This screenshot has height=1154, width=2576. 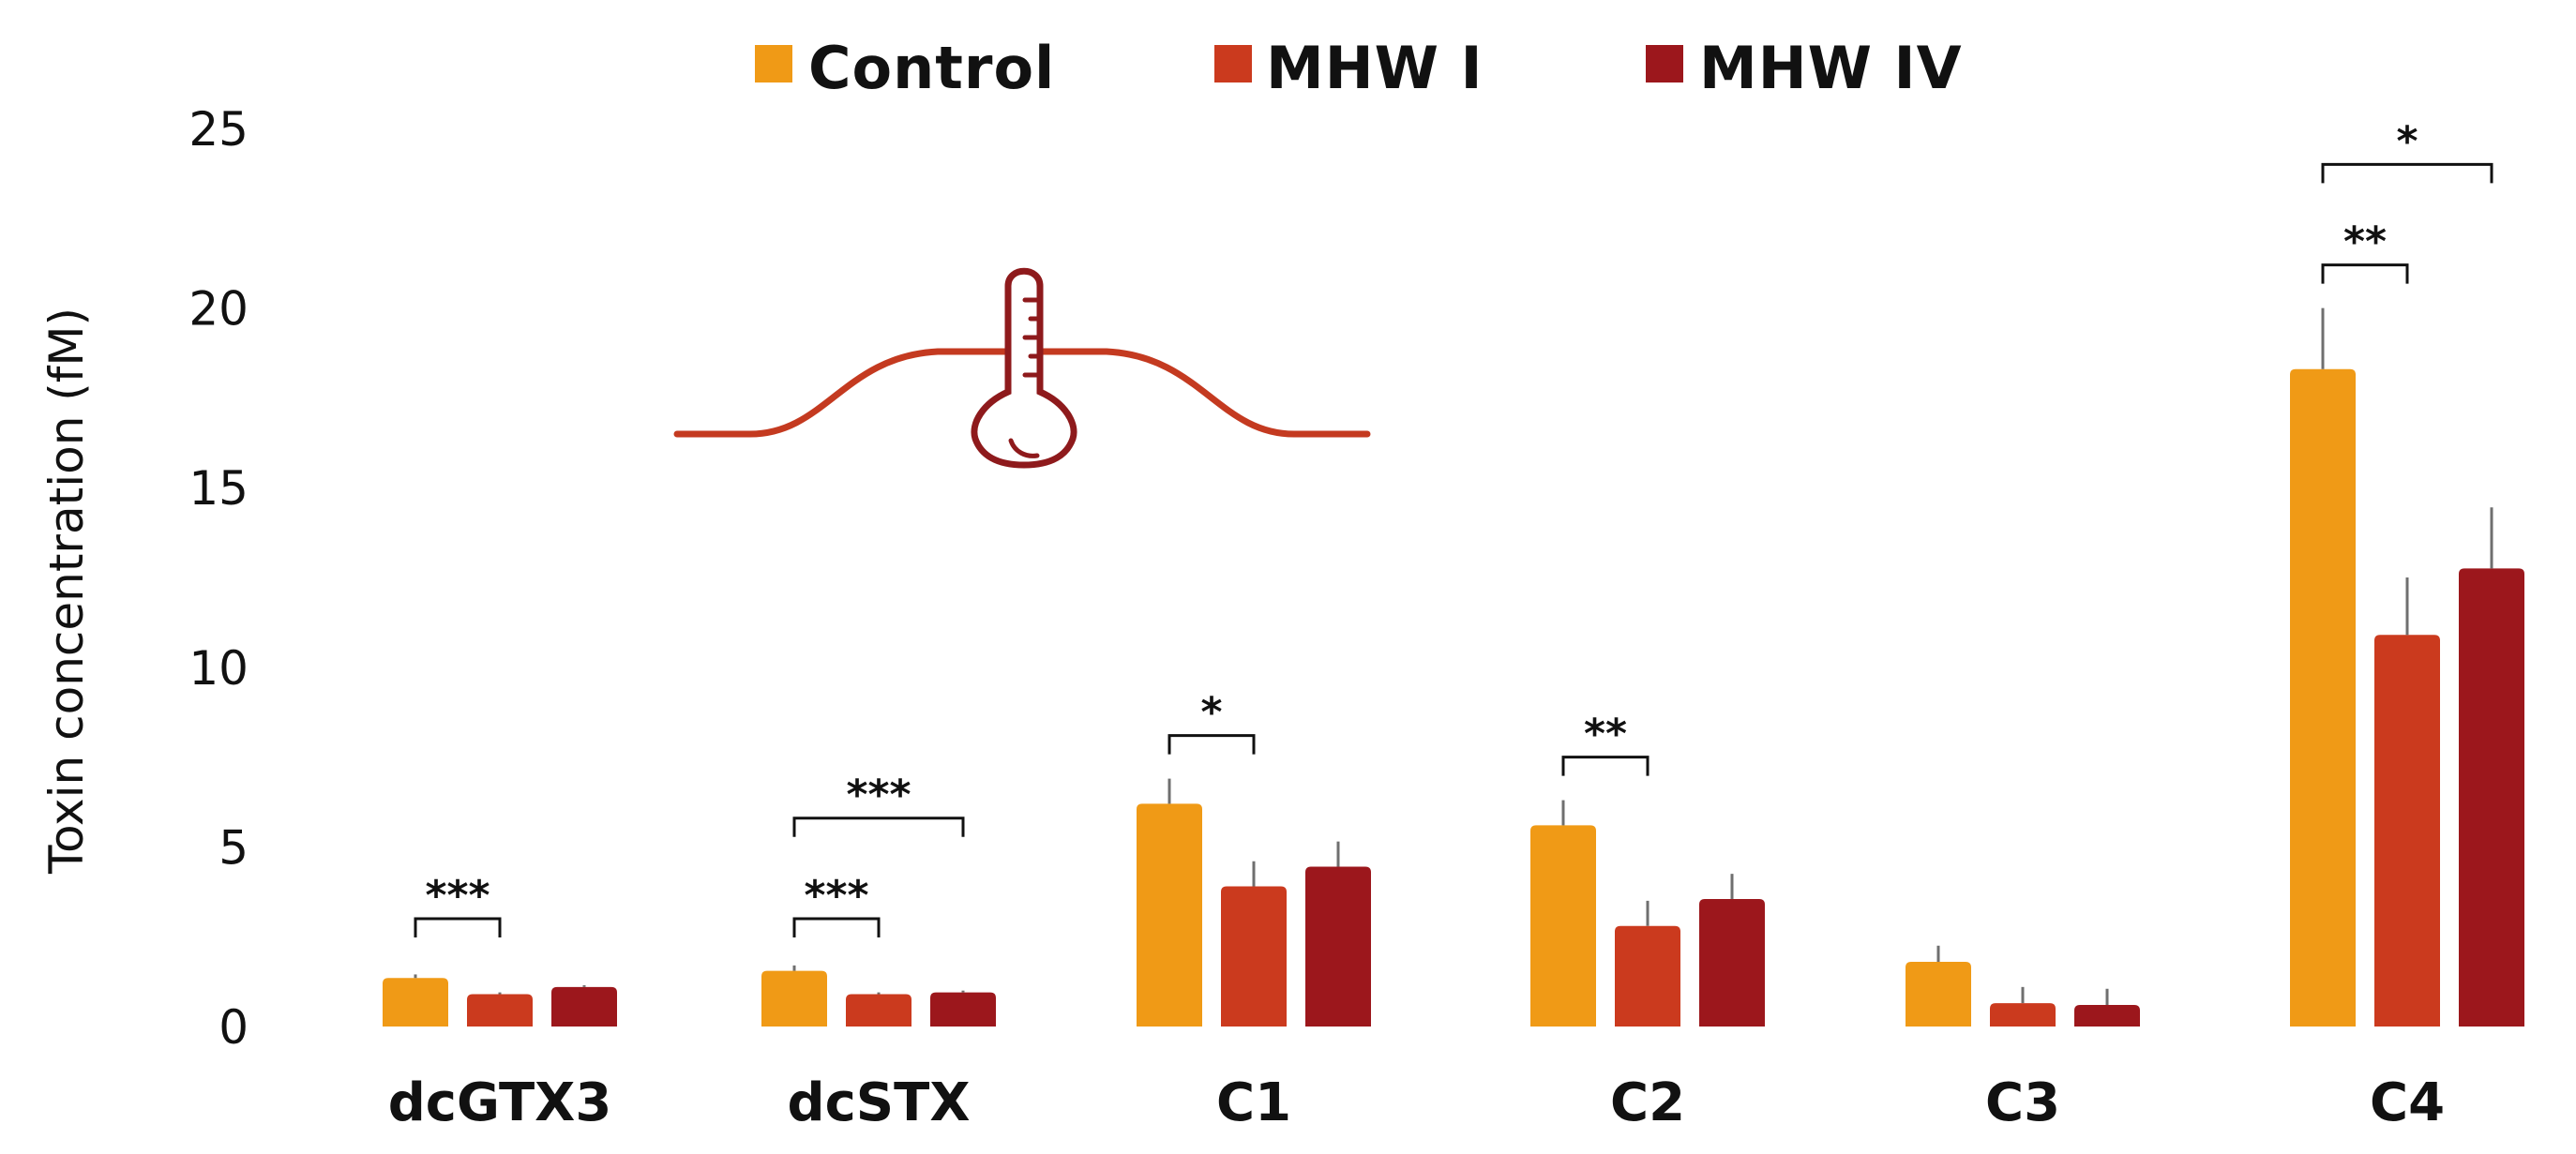 What do you see at coordinates (2107, 1016) in the screenshot?
I see `bar-c3-mhw-iv` at bounding box center [2107, 1016].